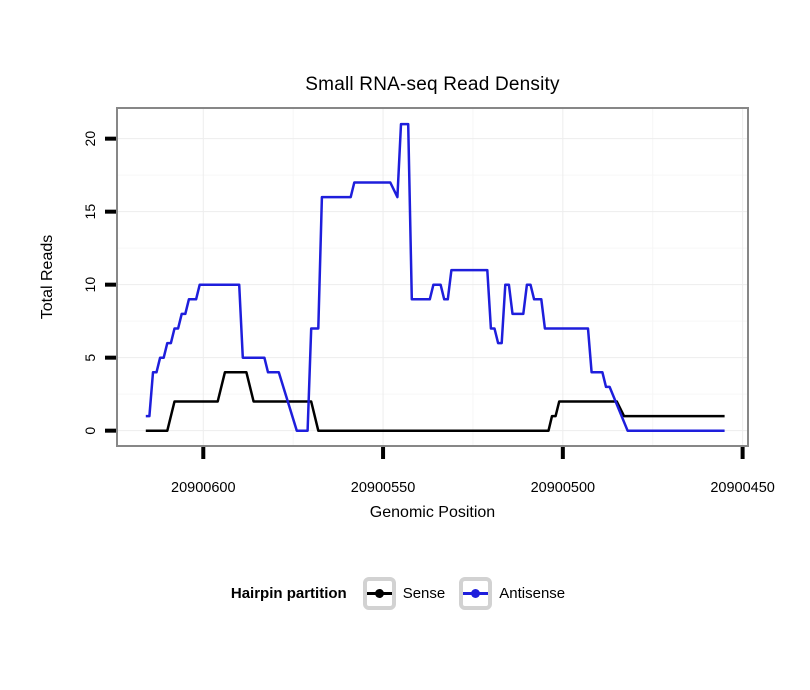 Image resolution: width=810 pixels, height=690 pixels. What do you see at coordinates (563, 488) in the screenshot?
I see `x-tick-label: 20900500` at bounding box center [563, 488].